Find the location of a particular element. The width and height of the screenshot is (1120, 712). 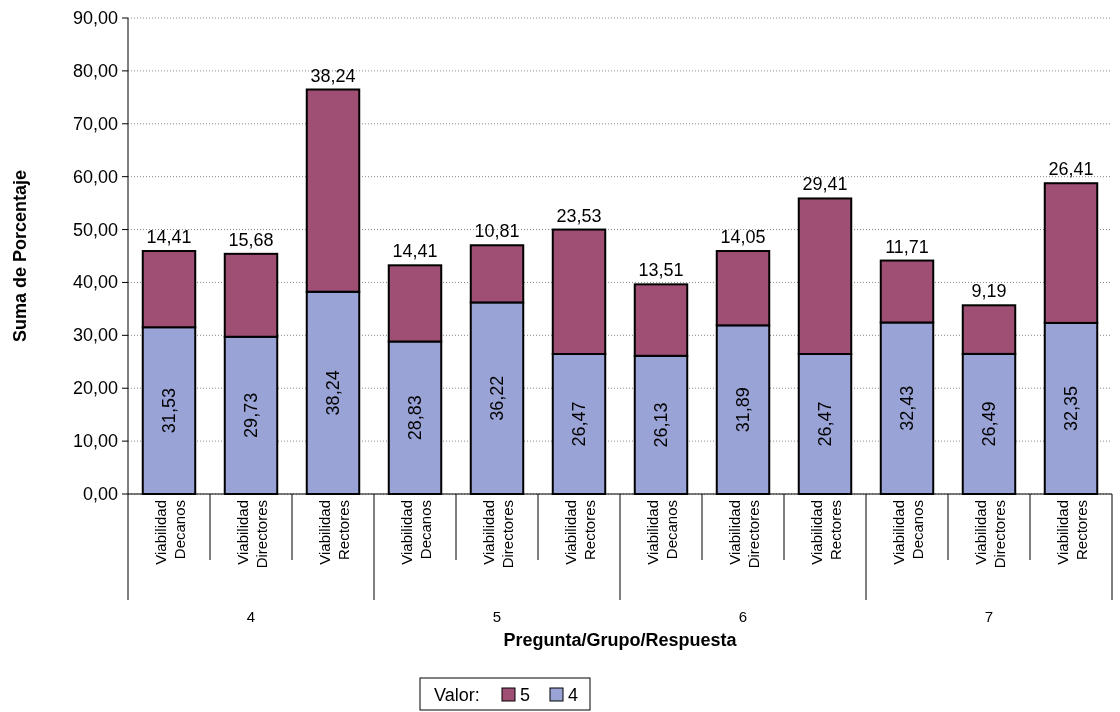

data-label: 36,22 is located at coordinates (497, 398).